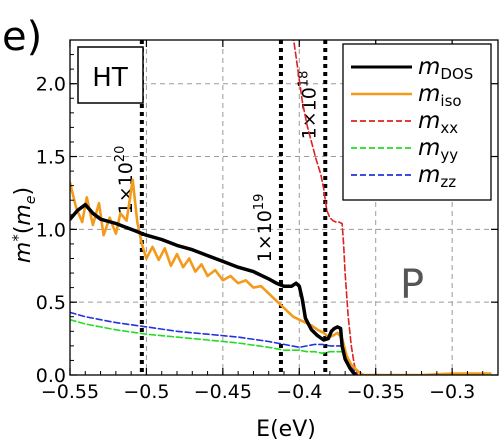  What do you see at coordinates (146, 392) in the screenshot?
I see `x-tick-label: −0.5` at bounding box center [146, 392].